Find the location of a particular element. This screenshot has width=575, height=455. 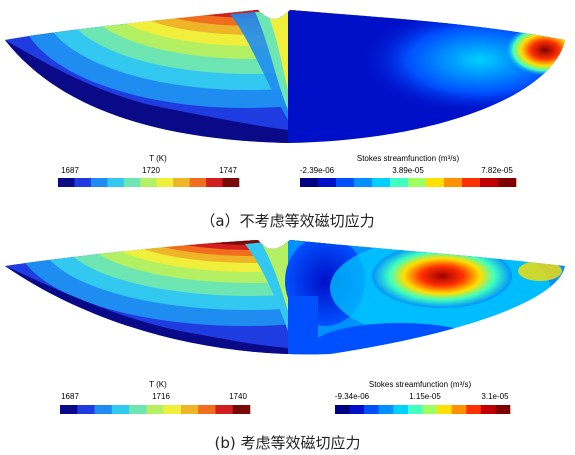

figure-b-caption: (b) 考虑等效磁切应力 is located at coordinates (287, 443).